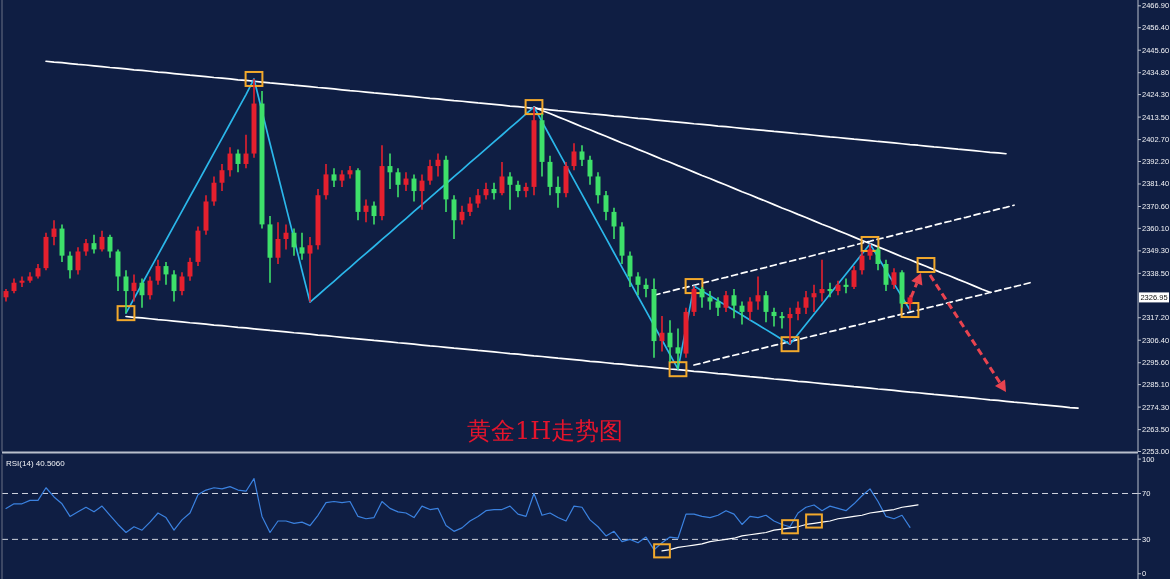  What do you see at coordinates (545, 430) in the screenshot?
I see `text: 黄金1H走势图` at bounding box center [545, 430].